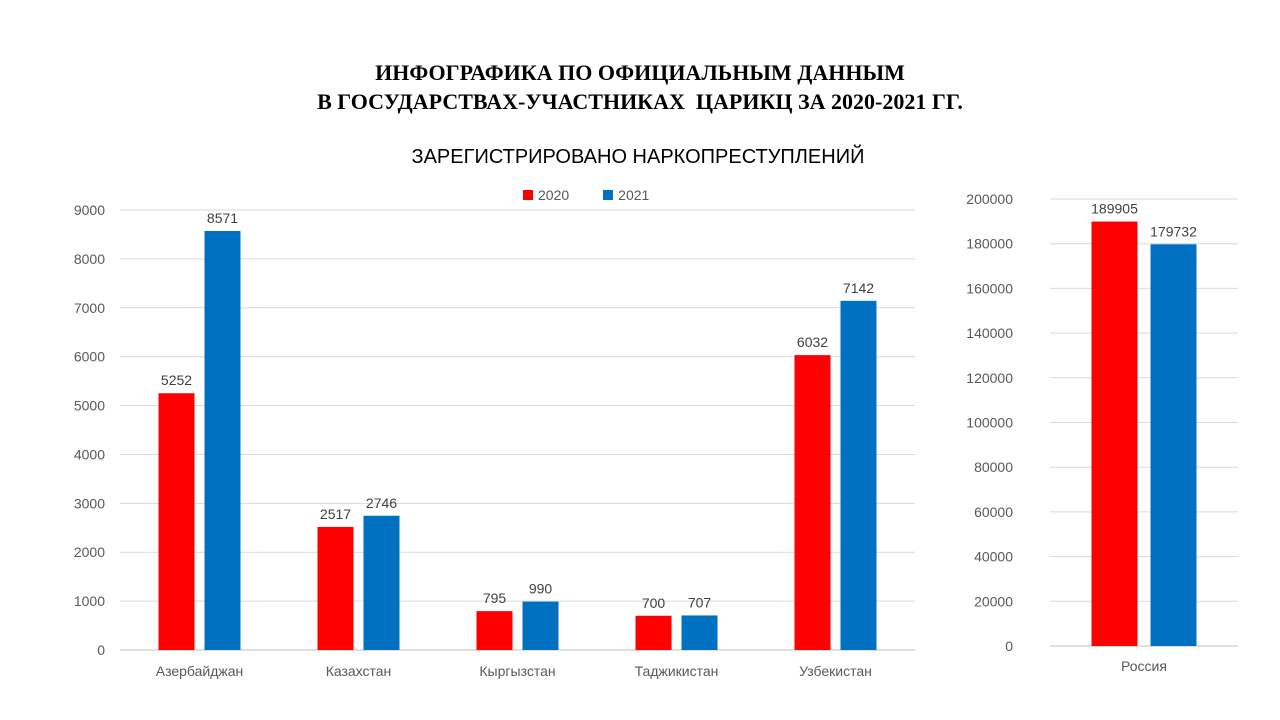 The width and height of the screenshot is (1280, 720). Describe the element at coordinates (989, 378) in the screenshot. I see `y-tick-label-1-120000: 120000` at that location.